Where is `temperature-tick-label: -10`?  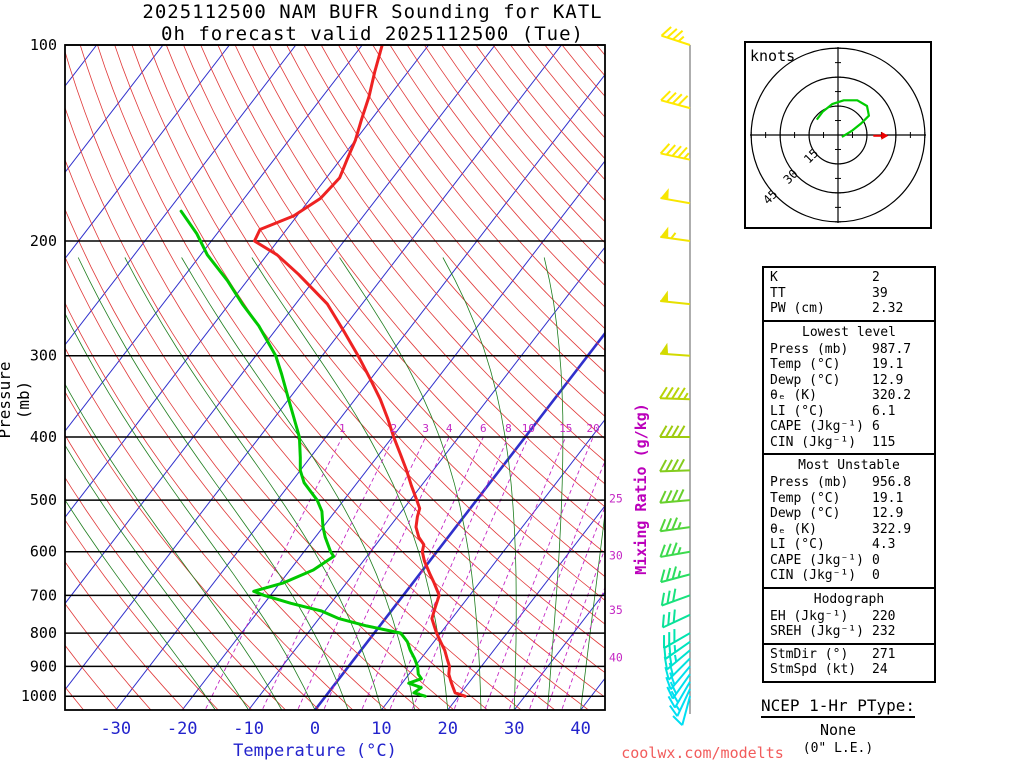 temperature-tick-label: -10 is located at coordinates (248, 729).